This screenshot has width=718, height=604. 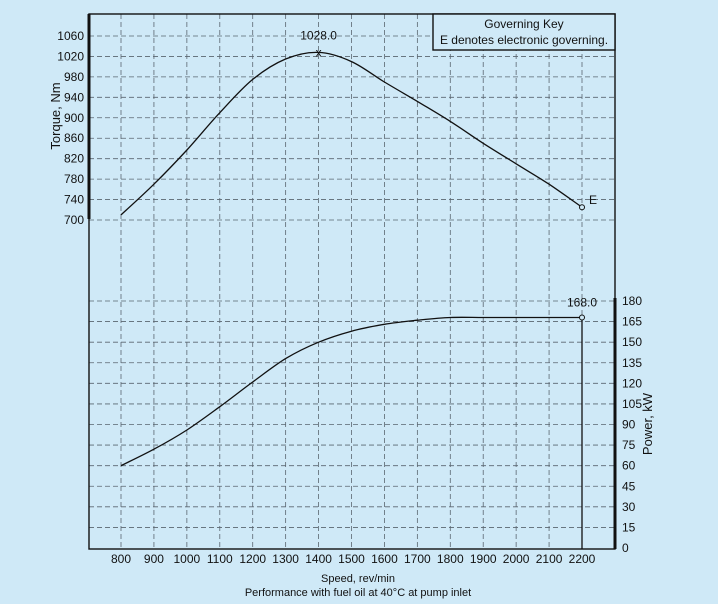 I want to click on power-tick-label-120: 120, so click(x=632, y=383).